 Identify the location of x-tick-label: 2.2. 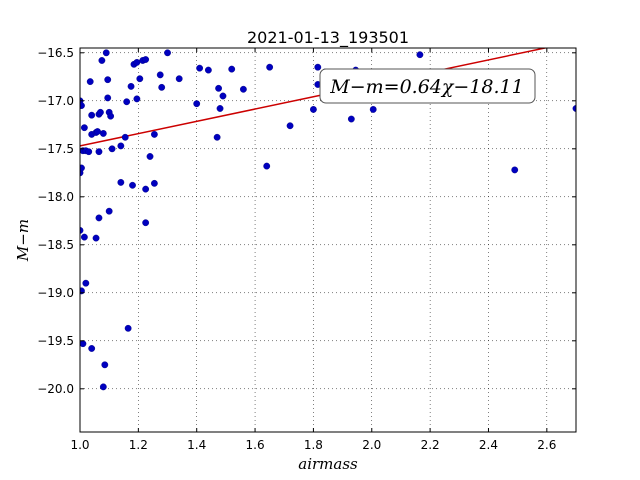
(430, 445).